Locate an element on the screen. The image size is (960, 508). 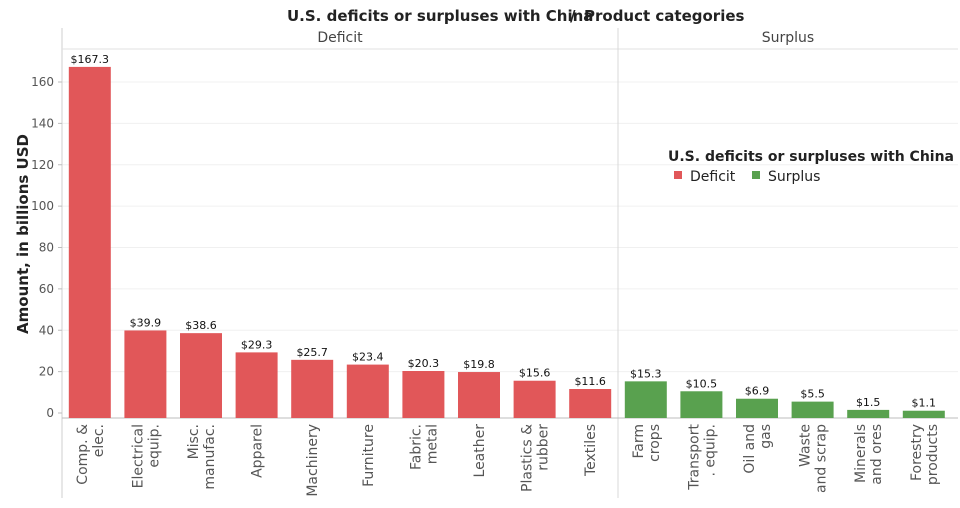
data-label: $5.5 is located at coordinates (812, 394).